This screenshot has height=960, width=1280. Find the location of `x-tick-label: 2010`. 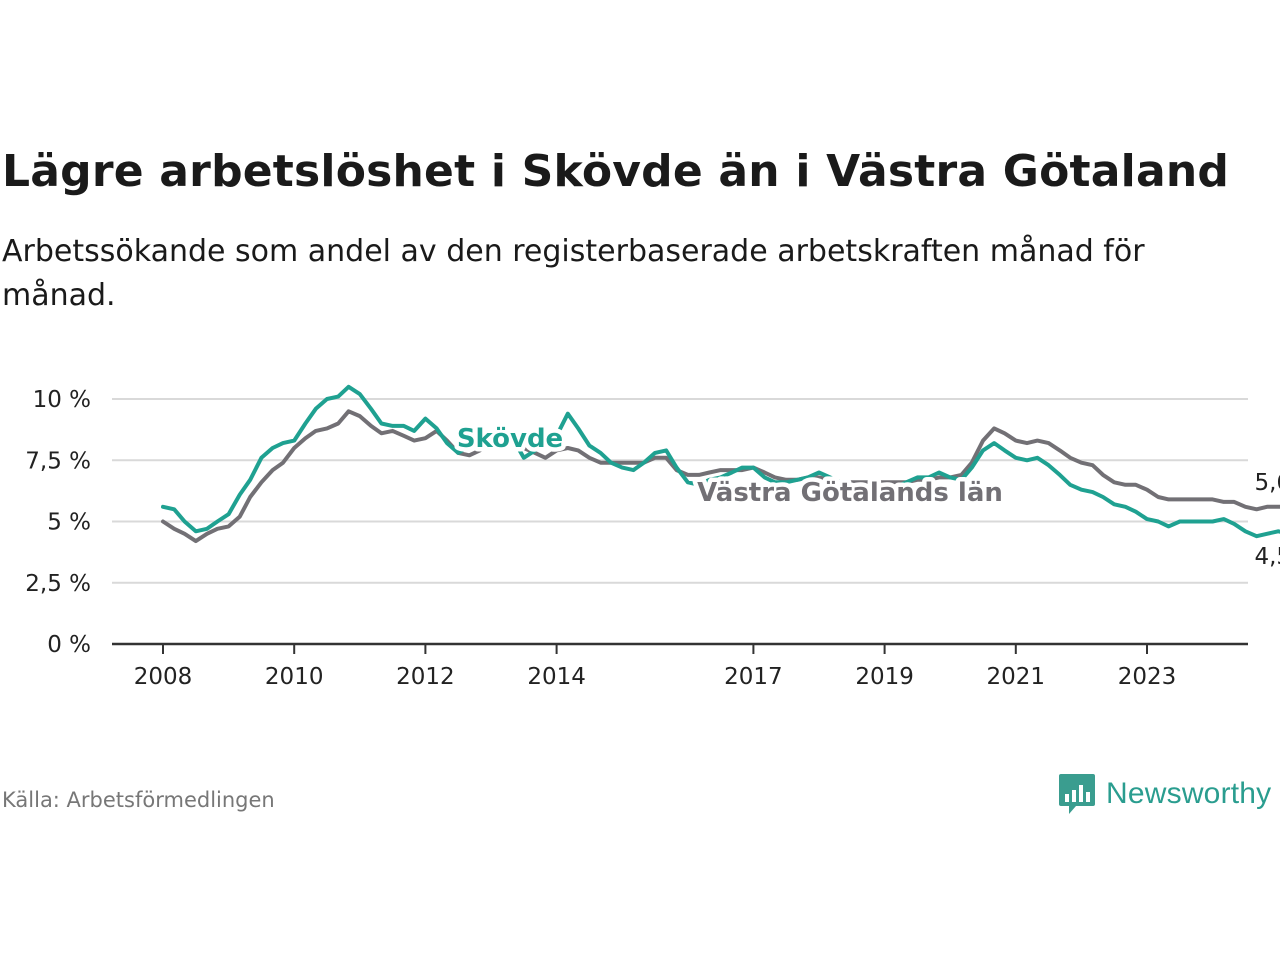

x-tick-label: 2010 is located at coordinates (294, 677).